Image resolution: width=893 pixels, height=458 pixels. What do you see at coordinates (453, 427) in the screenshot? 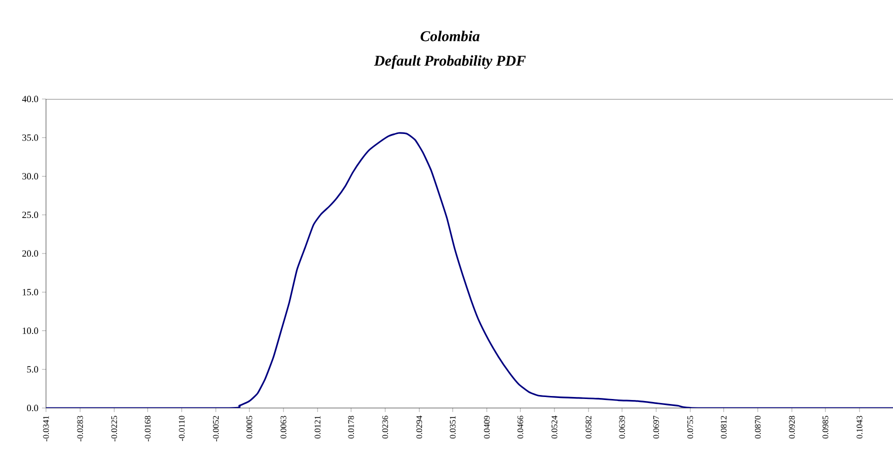
I see `x-tick-label: 0.0351` at bounding box center [453, 427].